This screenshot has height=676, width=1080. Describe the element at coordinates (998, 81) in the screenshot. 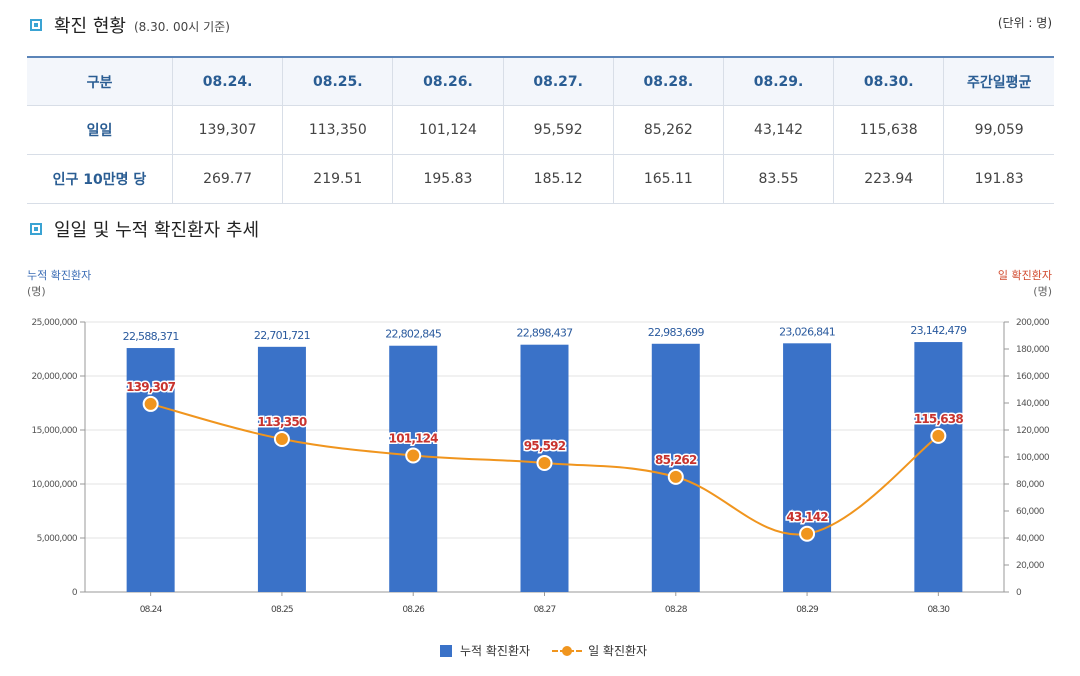

I see `table-header-cell: 주간일평균` at that location.